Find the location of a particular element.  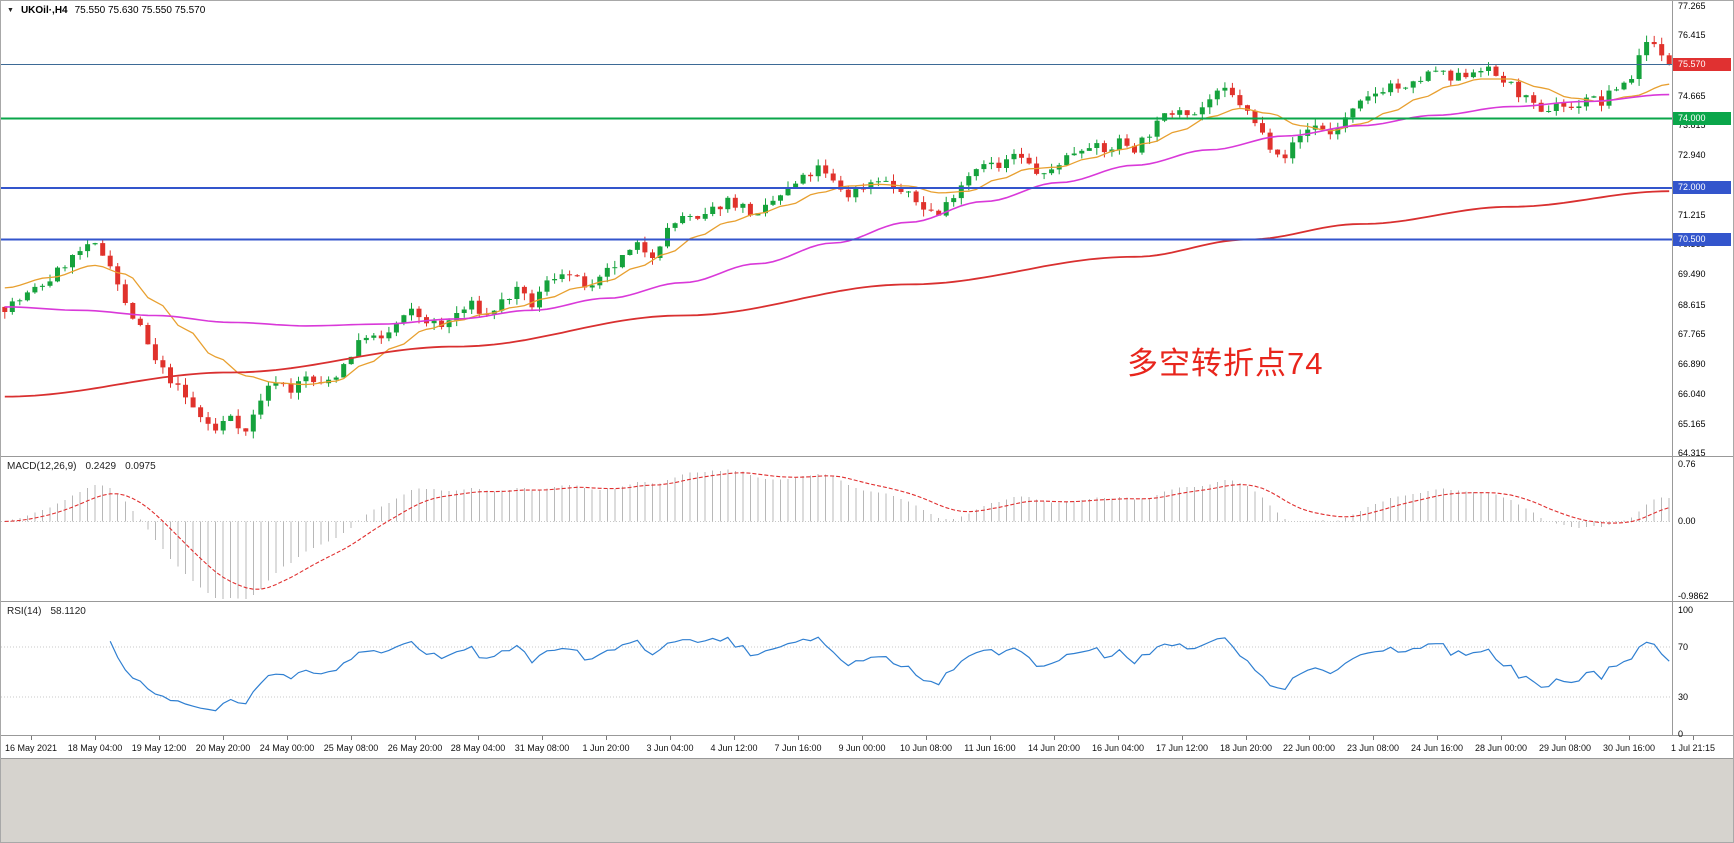

macd-axis-label: -0.9862 is located at coordinates (1693, 596).